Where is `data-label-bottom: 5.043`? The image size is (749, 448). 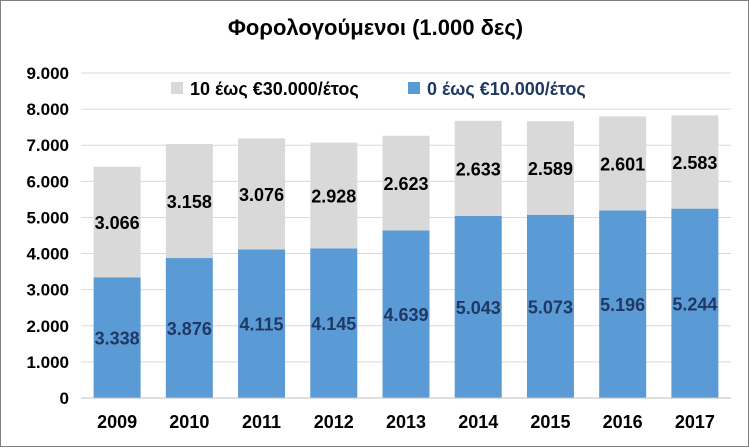 data-label-bottom: 5.043 is located at coordinates (478, 308).